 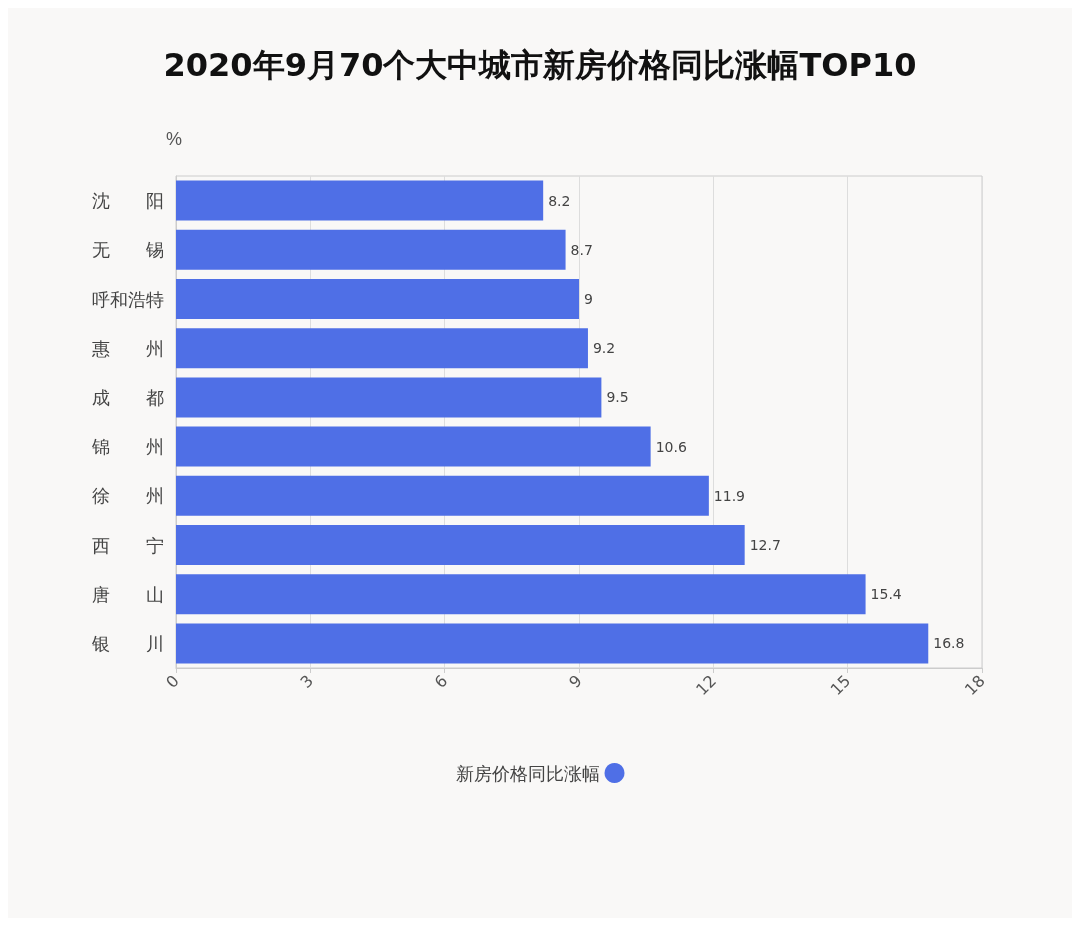 What do you see at coordinates (172, 681) in the screenshot?
I see `x-tick-label: 0` at bounding box center [172, 681].